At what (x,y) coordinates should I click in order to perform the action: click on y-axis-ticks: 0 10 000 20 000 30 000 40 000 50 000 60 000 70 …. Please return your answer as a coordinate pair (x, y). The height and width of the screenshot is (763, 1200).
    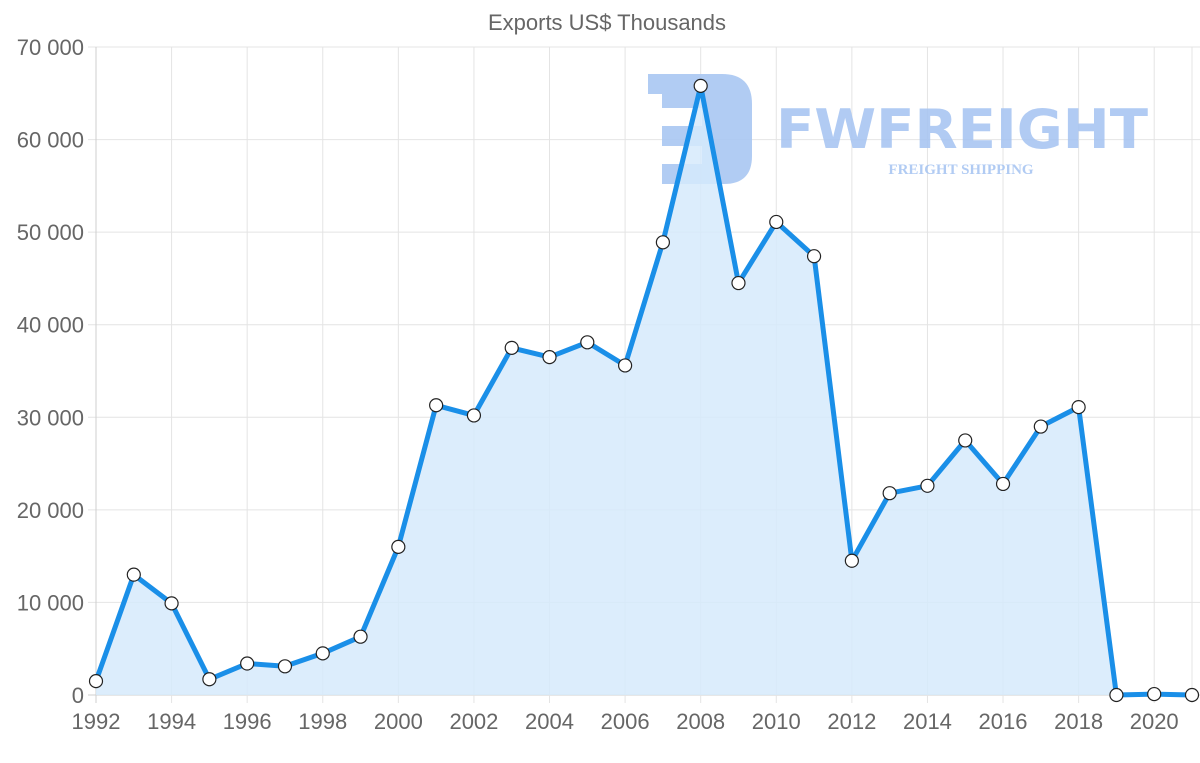
    Looking at the image, I should click on (50, 371).